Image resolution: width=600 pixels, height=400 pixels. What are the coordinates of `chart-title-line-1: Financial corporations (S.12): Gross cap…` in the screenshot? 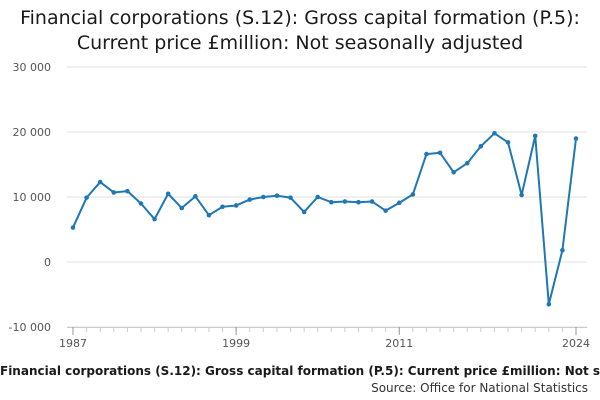 It's located at (300, 18).